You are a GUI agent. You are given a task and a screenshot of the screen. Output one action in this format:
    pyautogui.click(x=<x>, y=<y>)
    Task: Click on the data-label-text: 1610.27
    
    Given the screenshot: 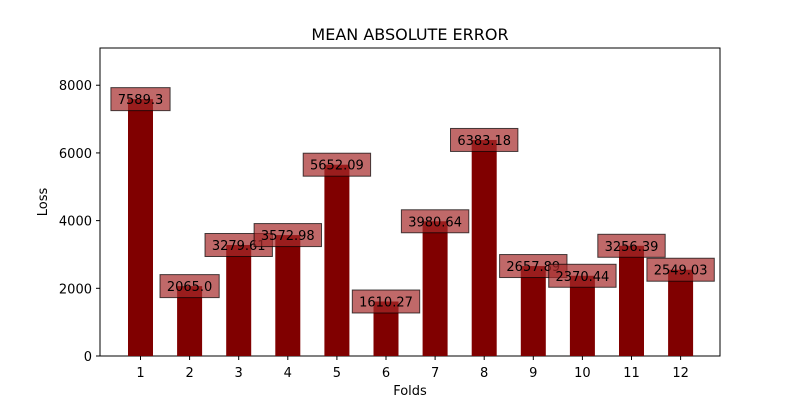 What is the action you would take?
    pyautogui.click(x=386, y=302)
    